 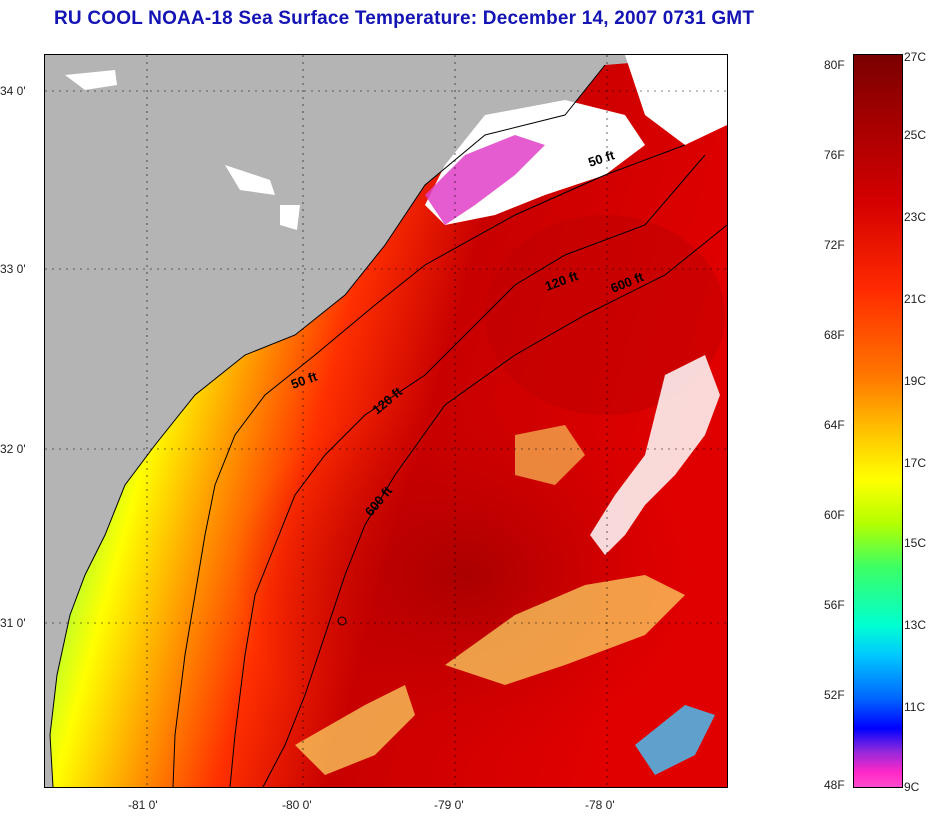 What do you see at coordinates (13, 269) in the screenshot?
I see `lat-tick-label: 33 0'` at bounding box center [13, 269].